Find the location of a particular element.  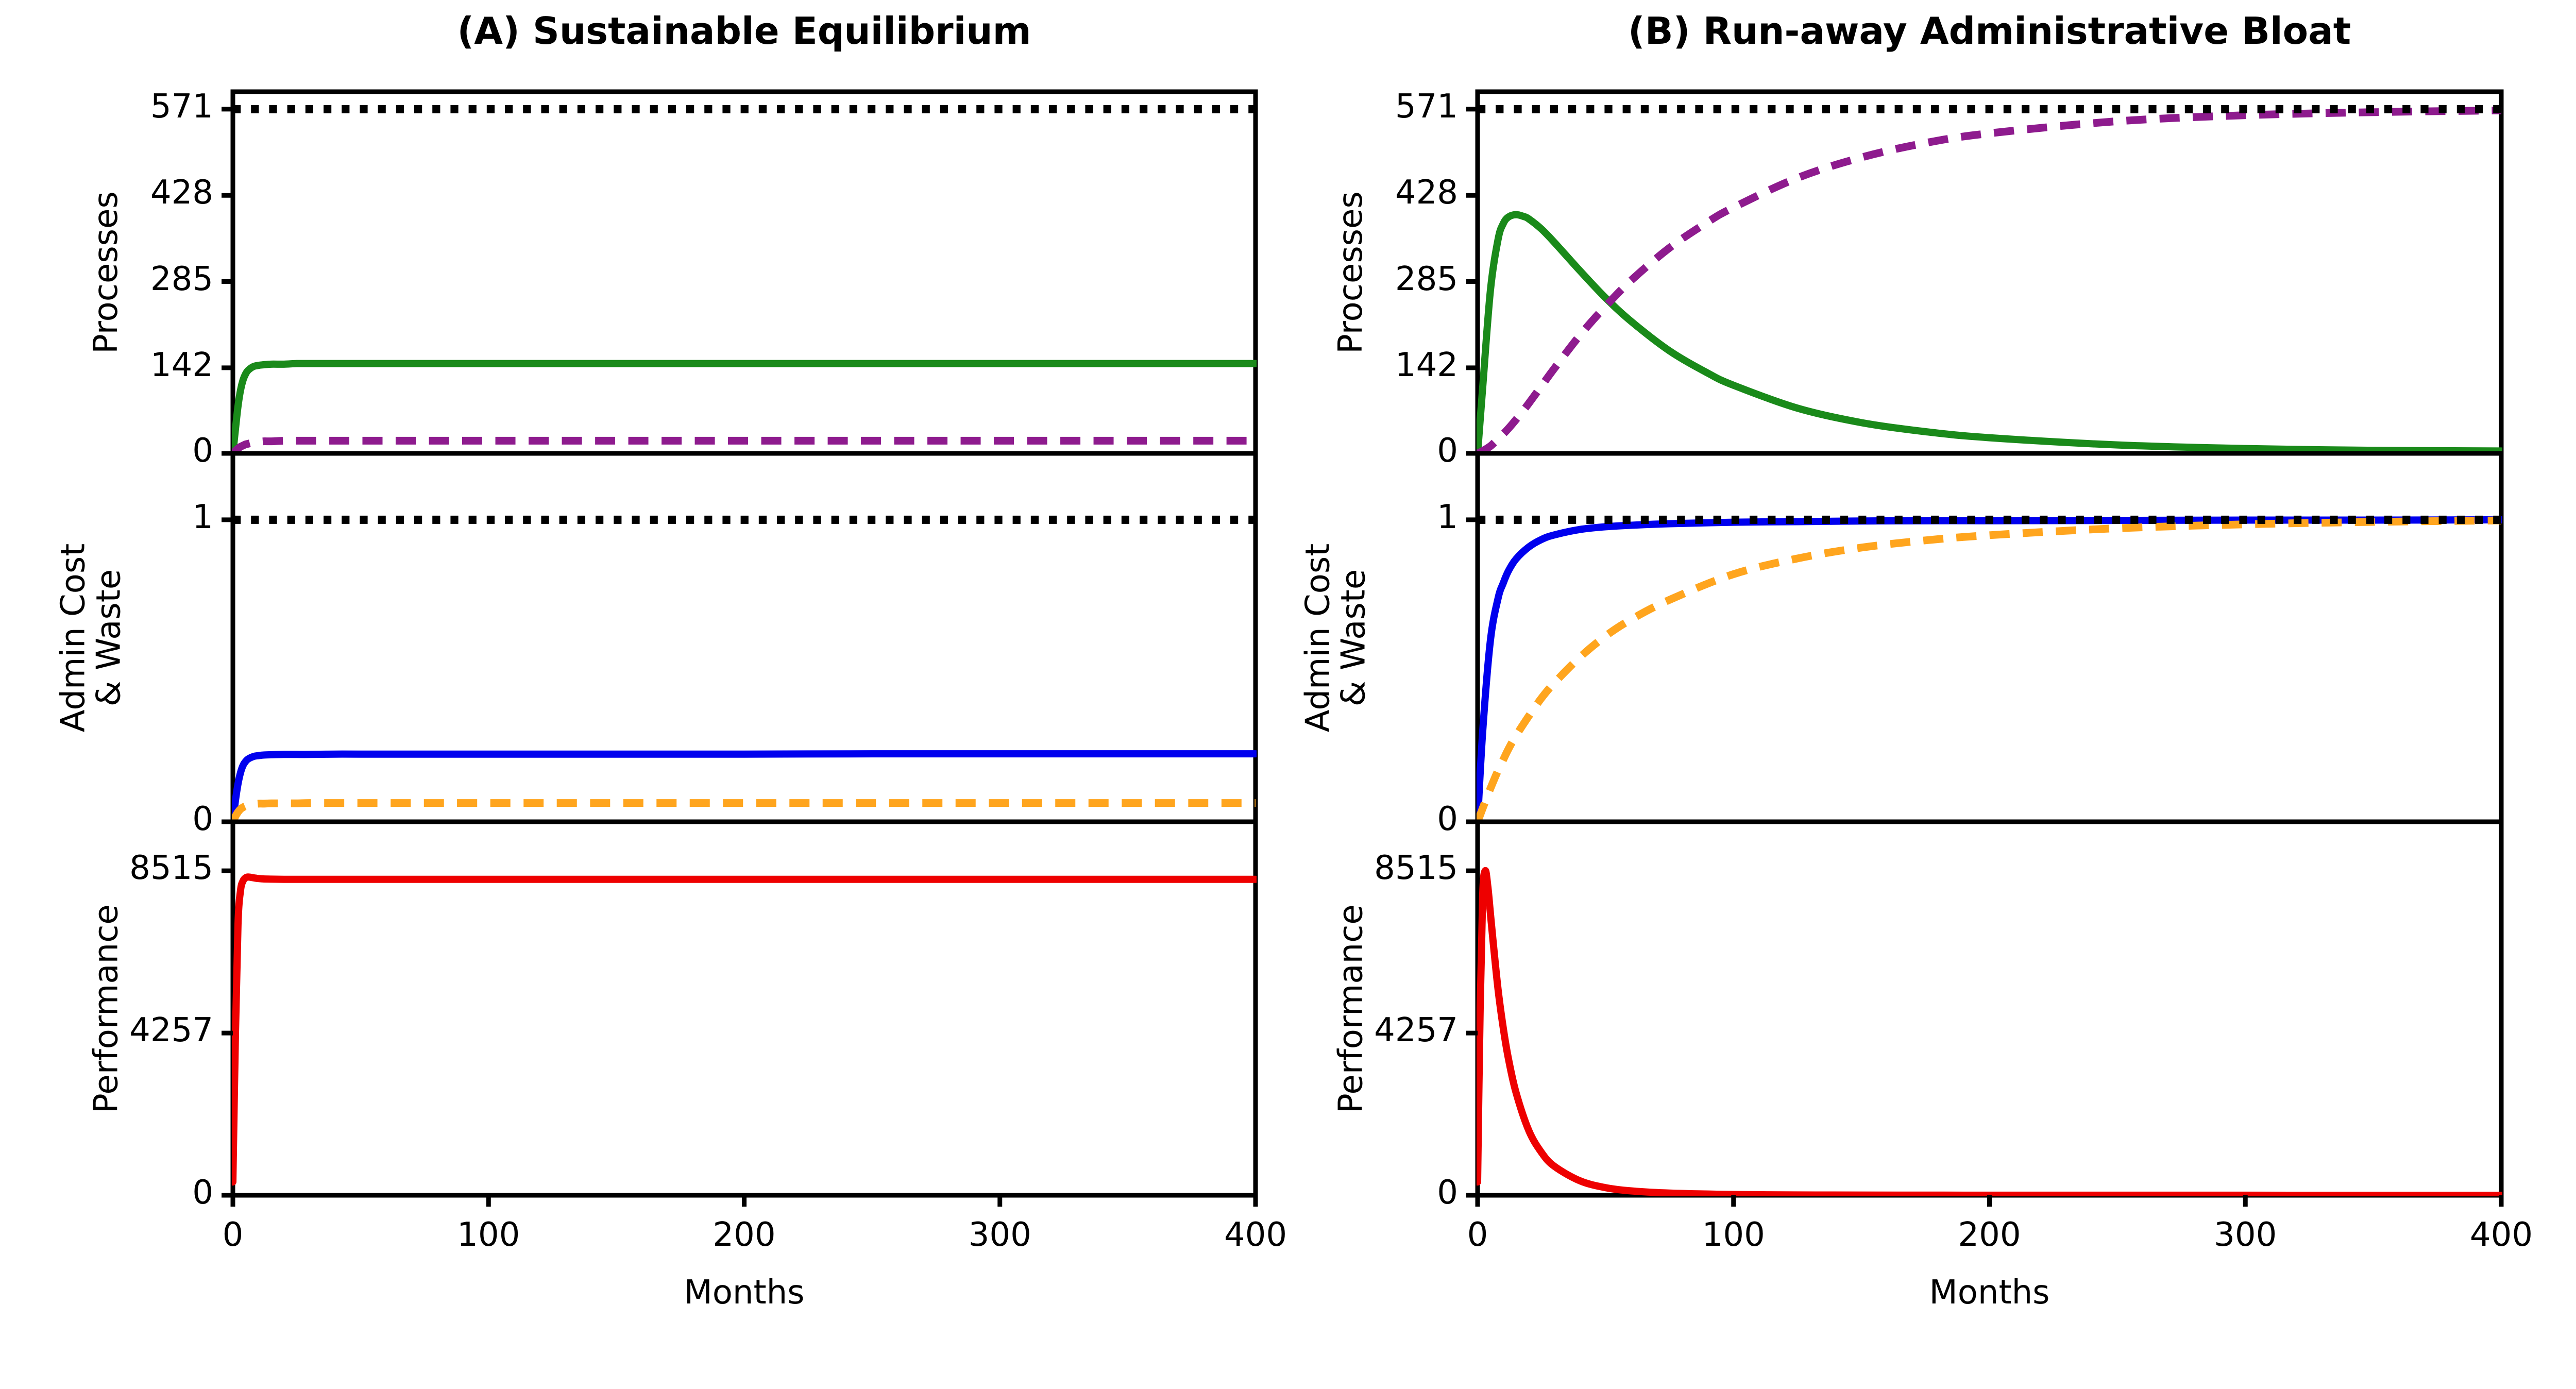

panel-title-a: (A) Sustainable Equilibrium is located at coordinates (744, 31).